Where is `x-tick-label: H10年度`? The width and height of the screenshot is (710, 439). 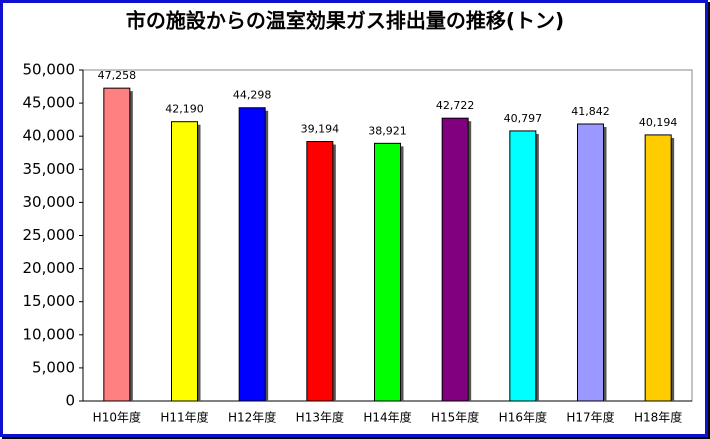
x-tick-label: H10年度 is located at coordinates (117, 417).